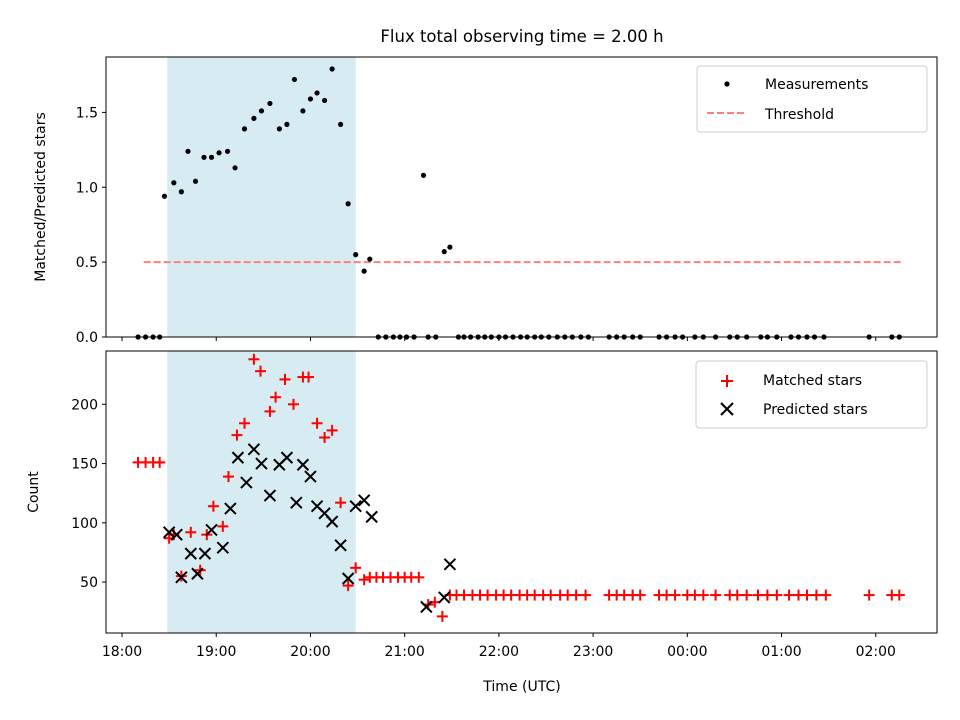  What do you see at coordinates (687, 652) in the screenshot?
I see `x-tick-label: 00:00` at bounding box center [687, 652].